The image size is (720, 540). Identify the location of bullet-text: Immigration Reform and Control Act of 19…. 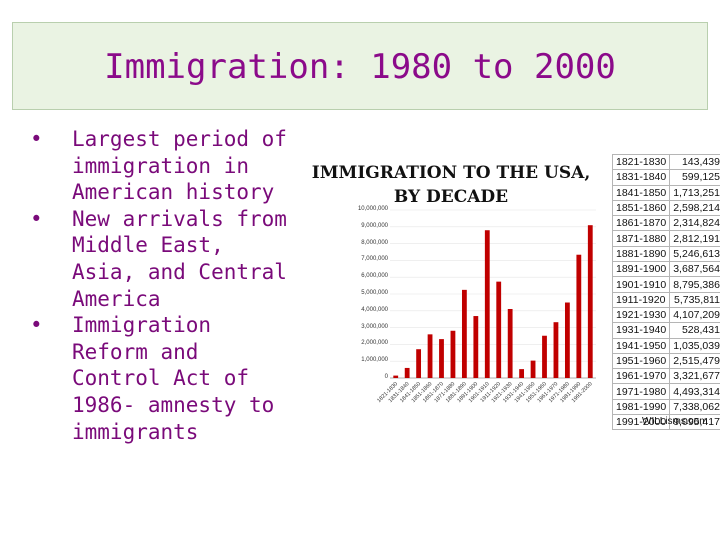
(173, 378).